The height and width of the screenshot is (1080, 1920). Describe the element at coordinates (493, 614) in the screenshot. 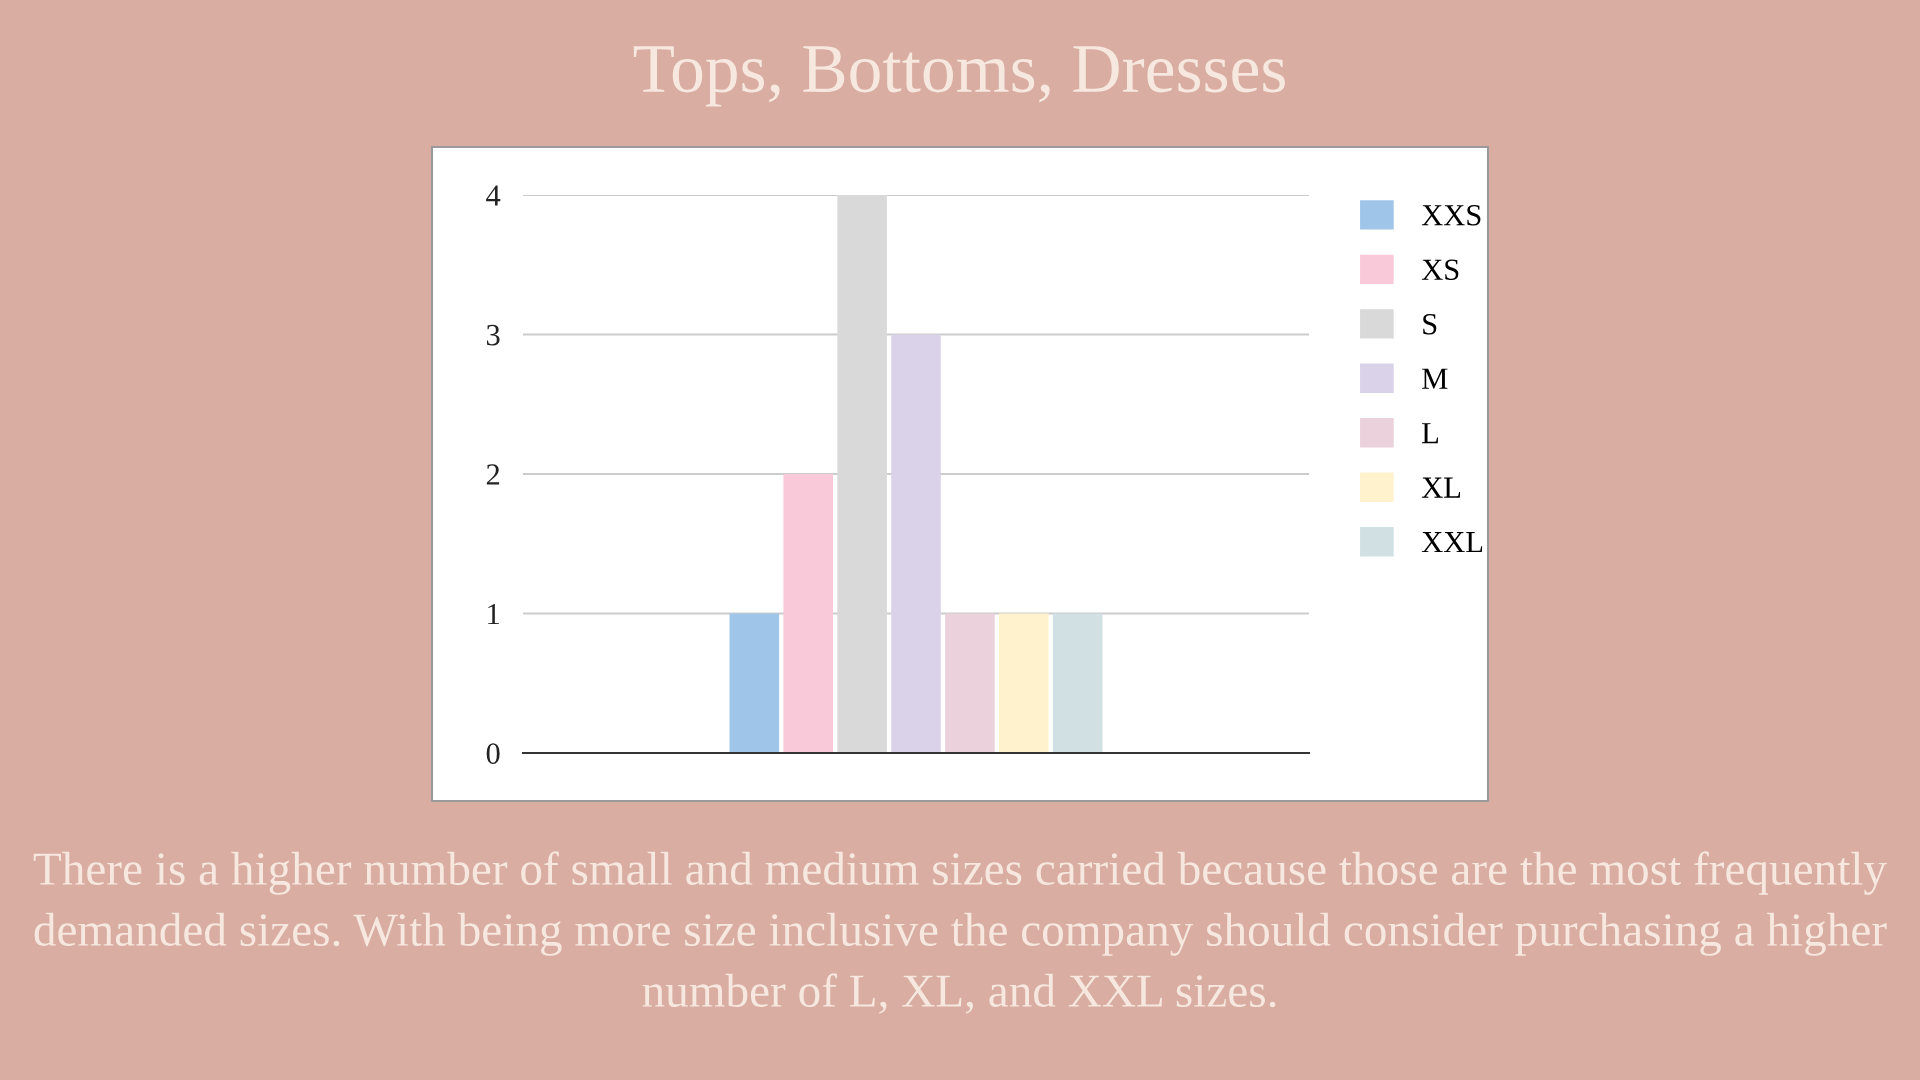

I see `y-tick-label: 1` at that location.